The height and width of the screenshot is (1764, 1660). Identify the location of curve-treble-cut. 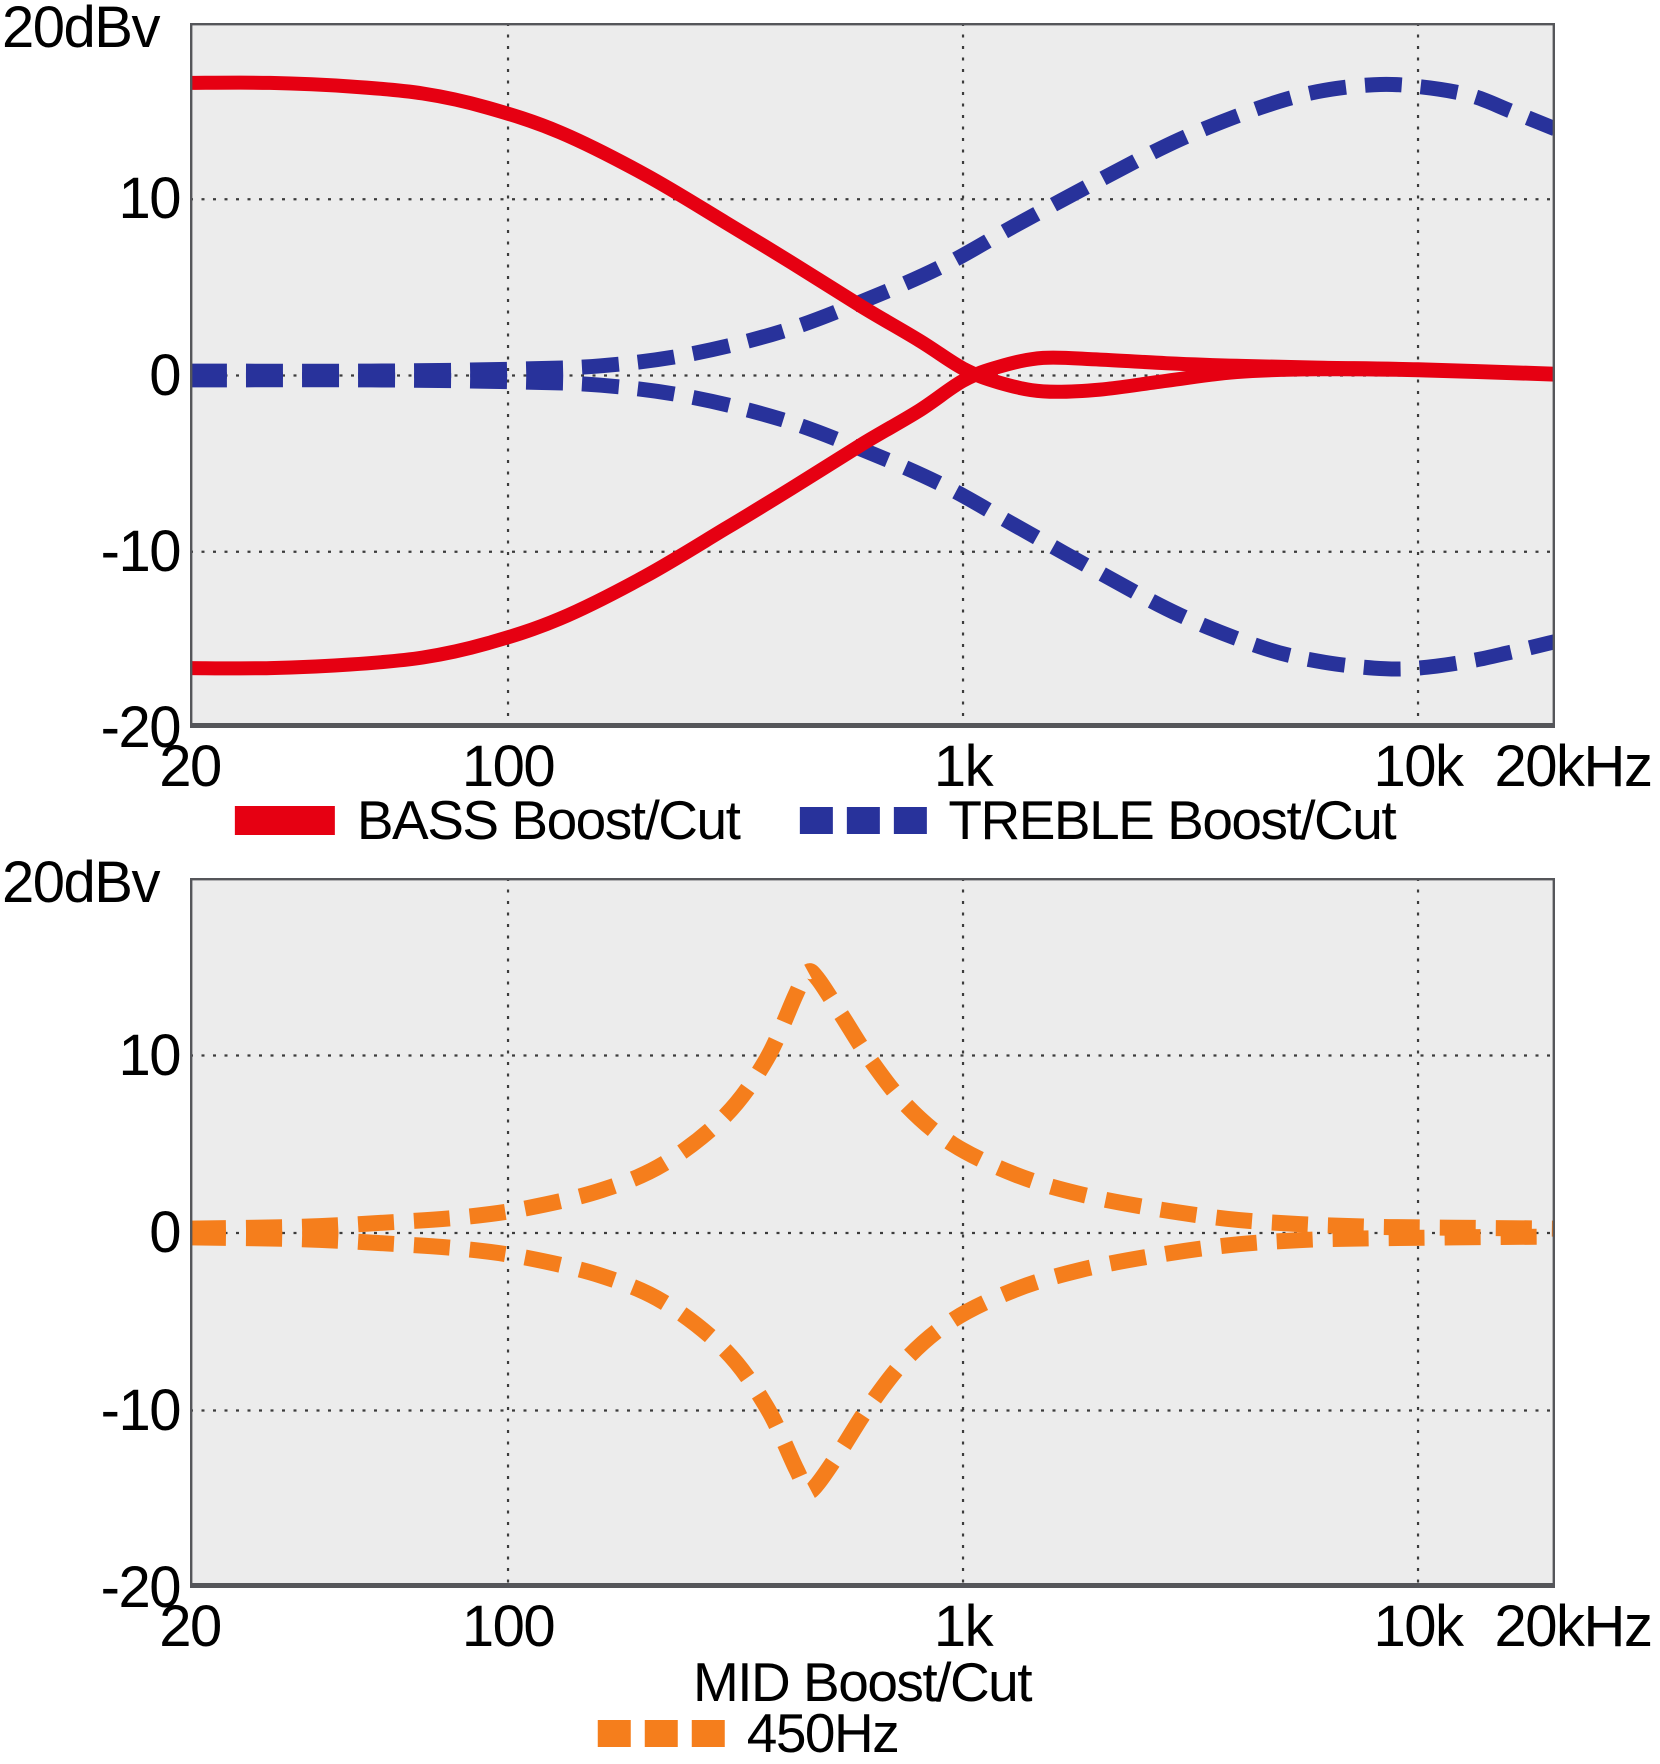
(872, 524).